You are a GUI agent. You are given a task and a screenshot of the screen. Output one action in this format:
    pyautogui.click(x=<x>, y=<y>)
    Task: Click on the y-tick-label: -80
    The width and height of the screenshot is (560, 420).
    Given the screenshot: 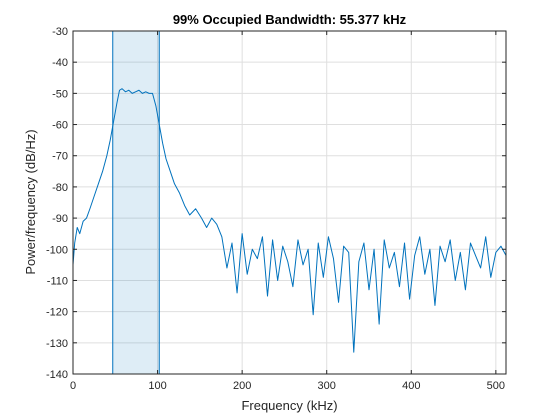 What is the action you would take?
    pyautogui.click(x=60, y=188)
    